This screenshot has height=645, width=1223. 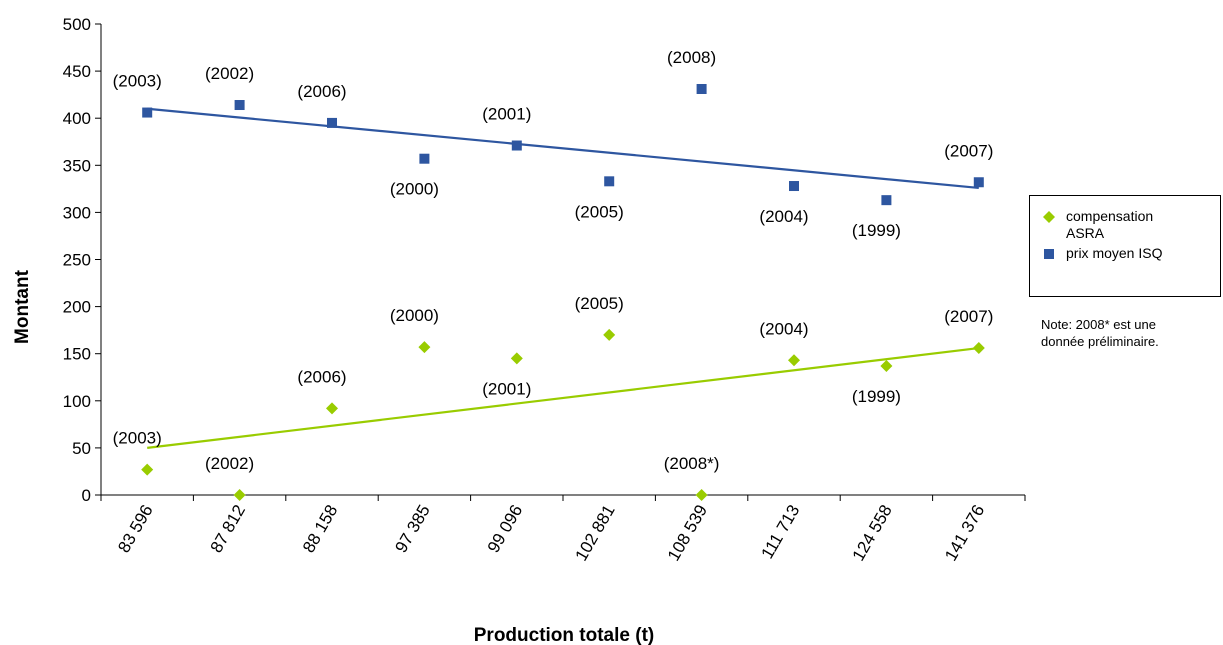 I want to click on data-label-prix-moyen-isq: (2007), so click(x=968, y=150).